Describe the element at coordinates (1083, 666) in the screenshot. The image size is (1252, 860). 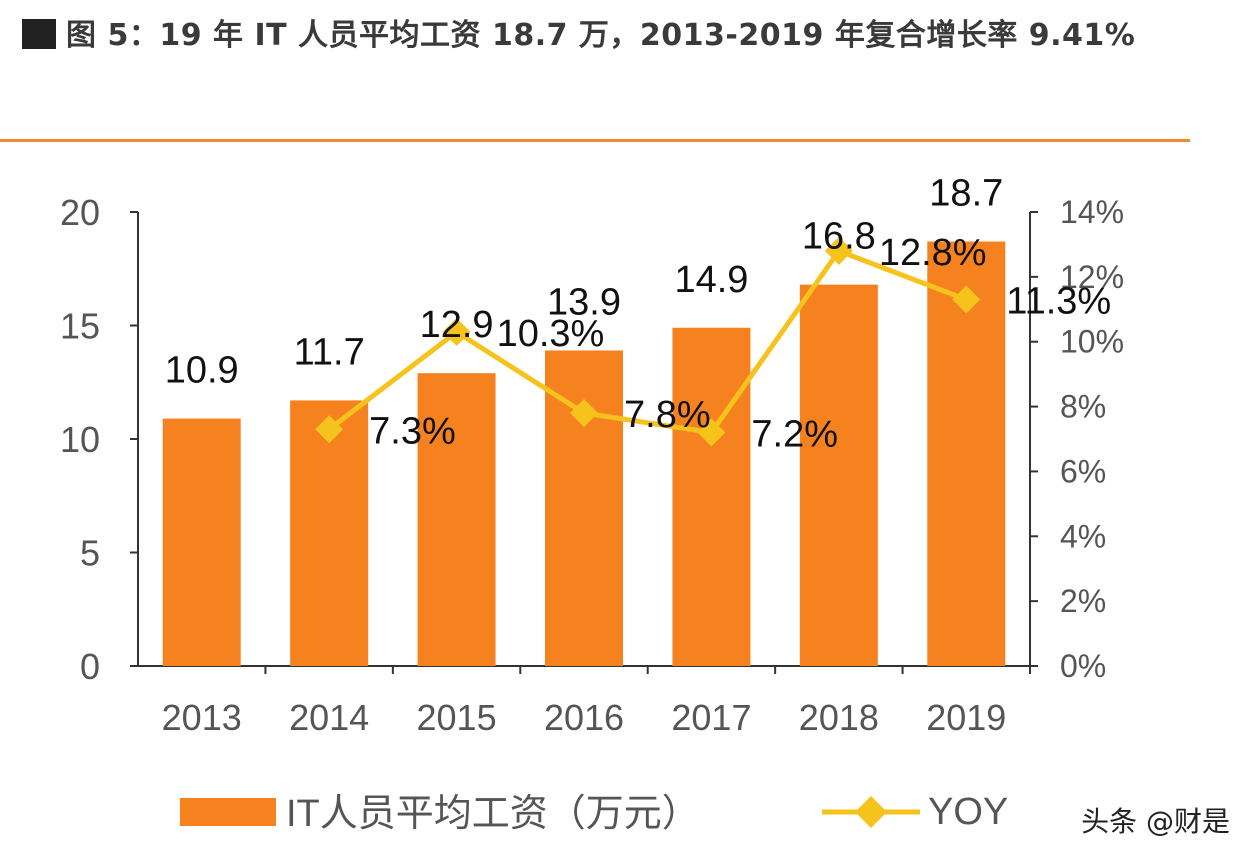
I see `right-tick-label: 0%` at that location.